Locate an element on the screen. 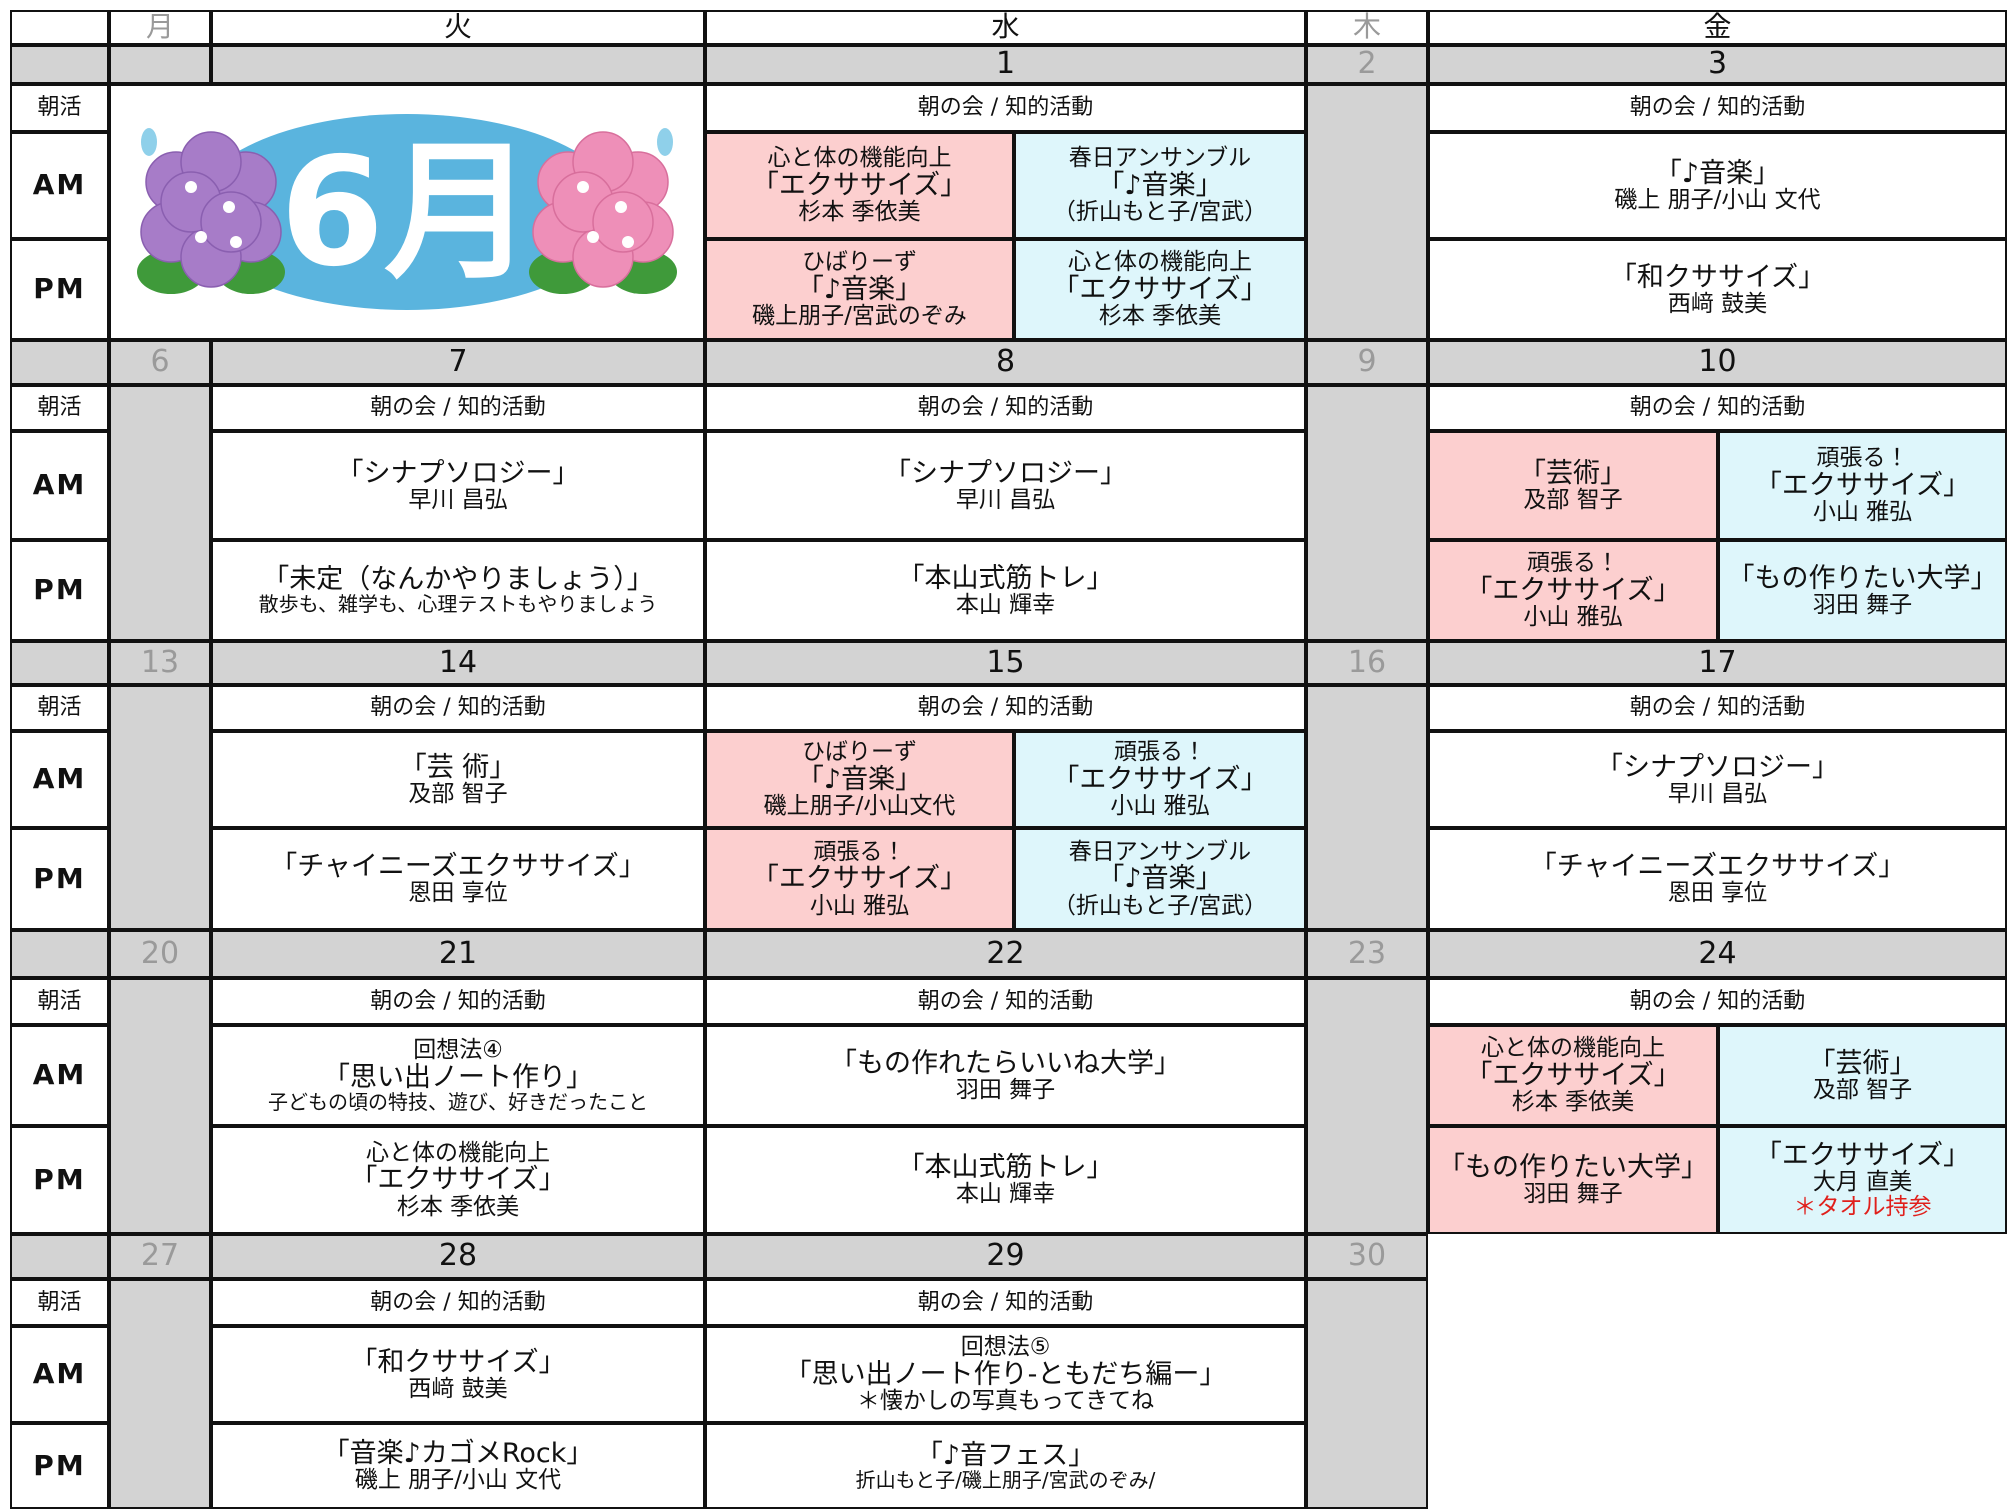 Image resolution: width=2007 pixels, height=1509 pixels. date-cell: 24 is located at coordinates (1717, 954).